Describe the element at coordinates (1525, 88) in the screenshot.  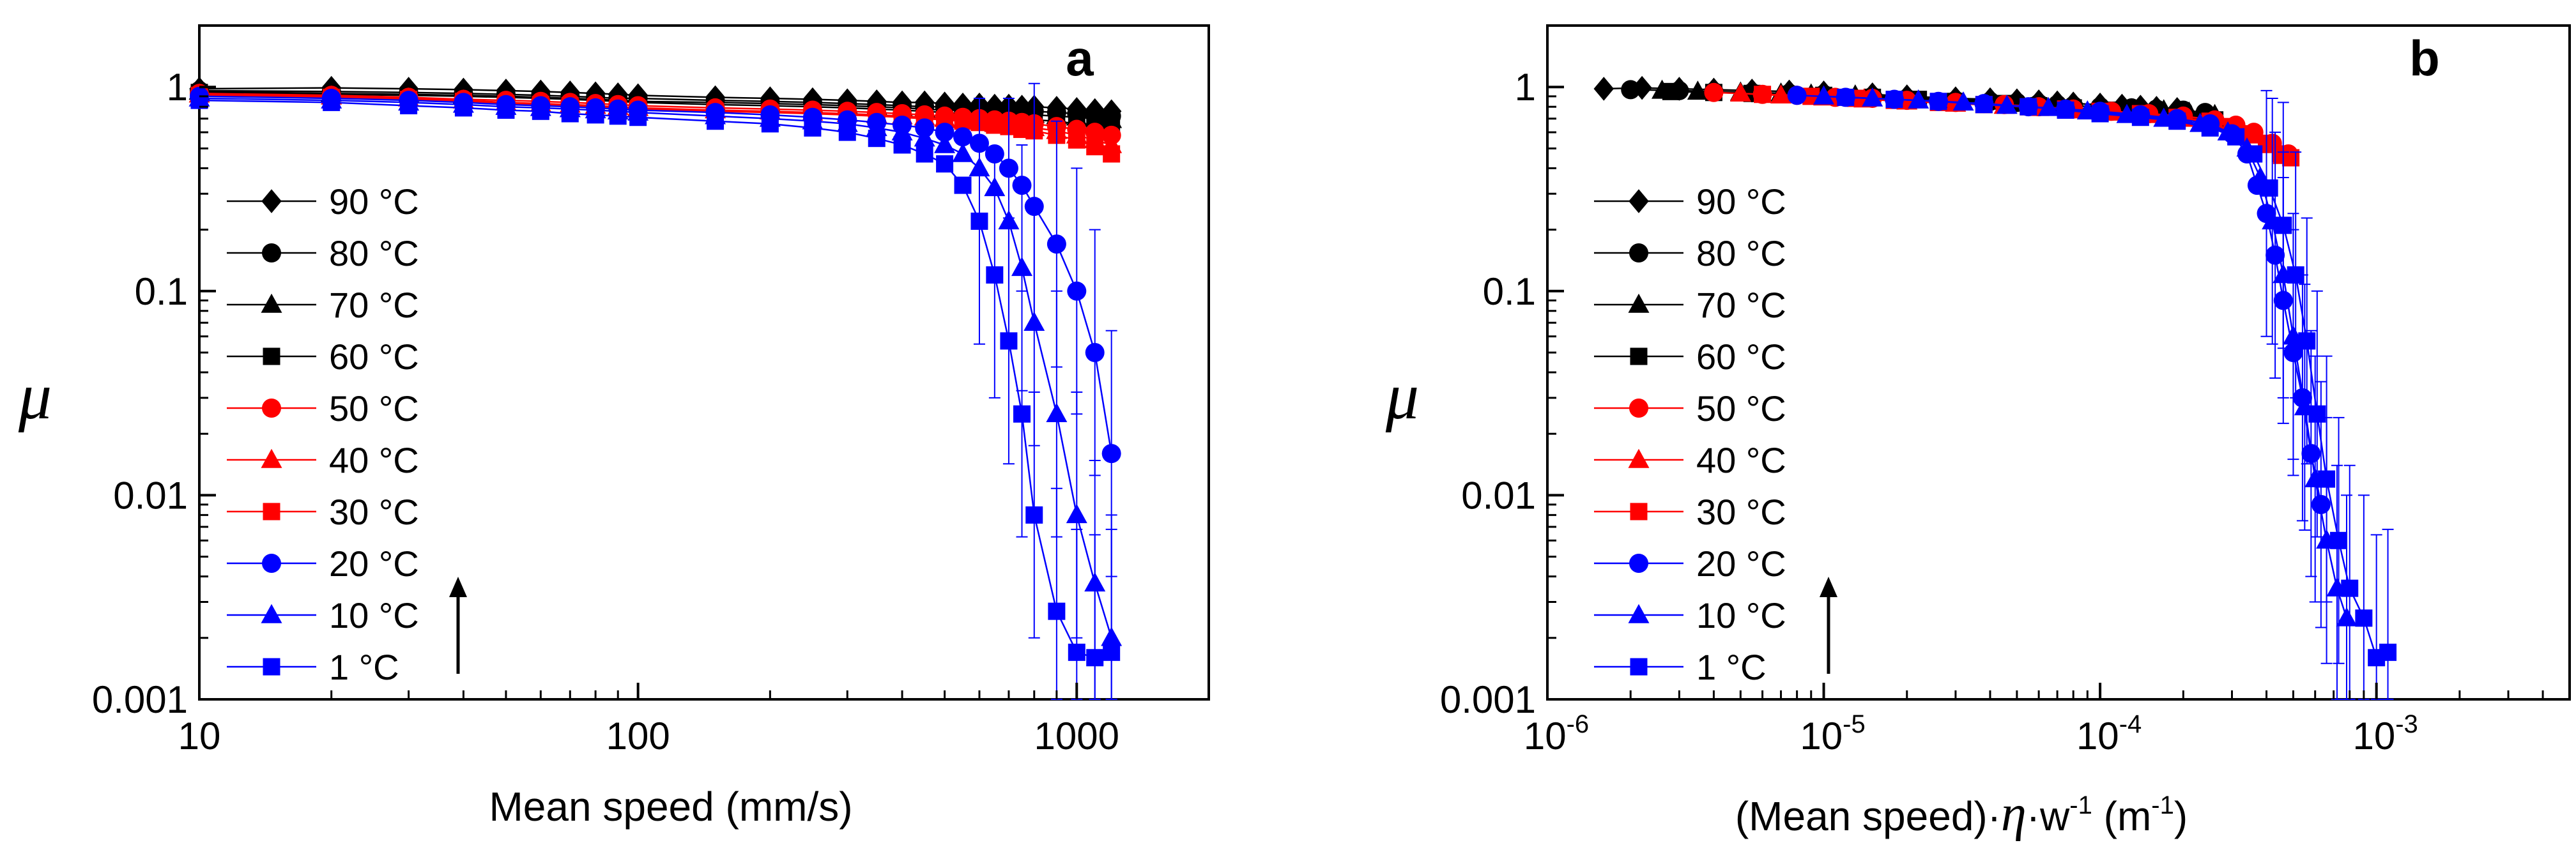
I see `y-tick-label: 1` at that location.